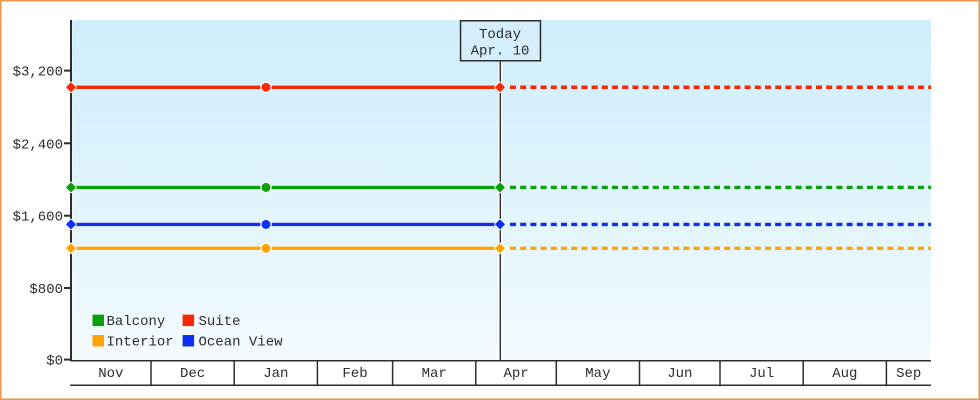  What do you see at coordinates (844, 374) in the screenshot?
I see `svg-text: Aug` at bounding box center [844, 374].